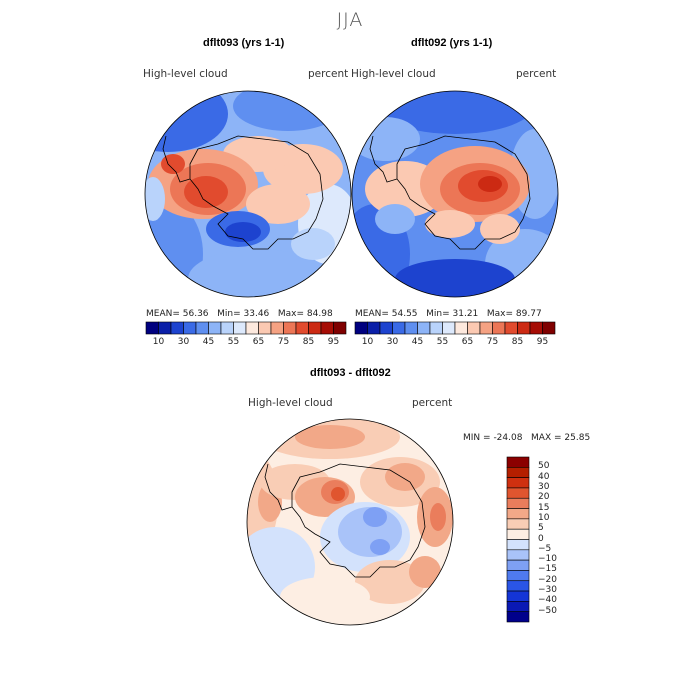 This screenshot has width=700, height=700. Describe the element at coordinates (528, 314) in the screenshot. I see `max-value-right: 89.77` at that location.